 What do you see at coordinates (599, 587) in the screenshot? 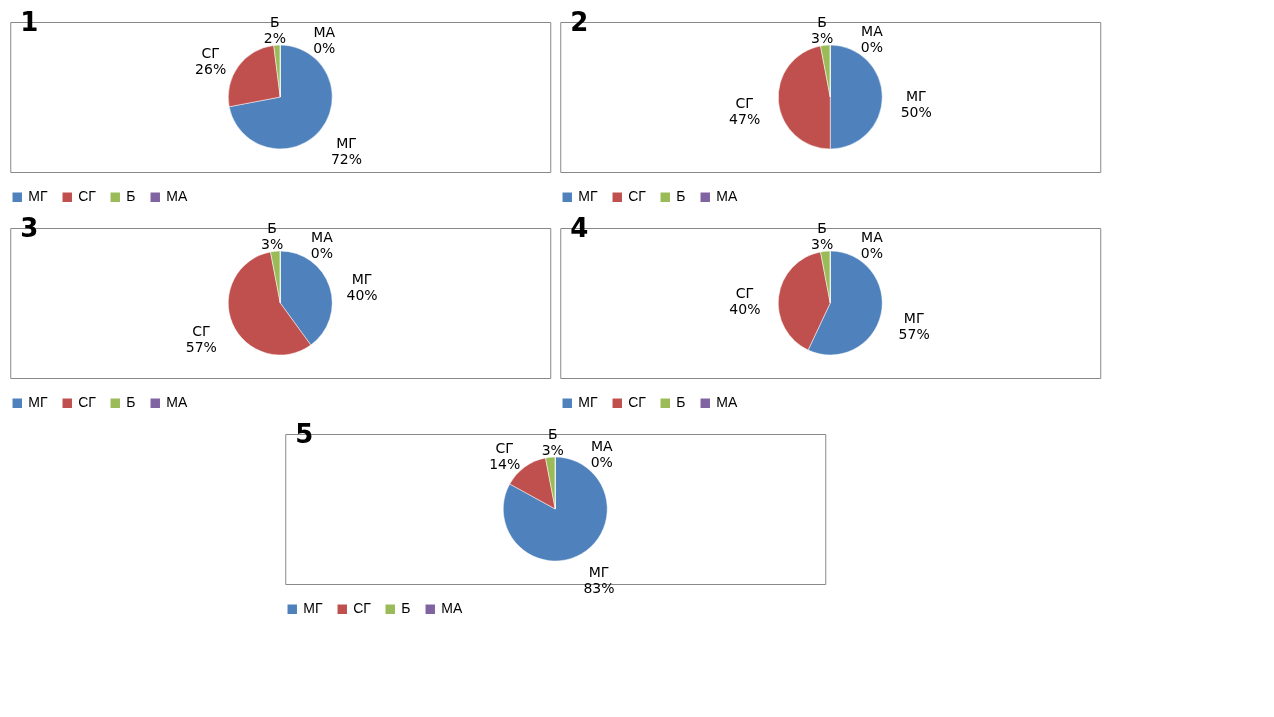
I see `data-label: 83%` at bounding box center [599, 587].